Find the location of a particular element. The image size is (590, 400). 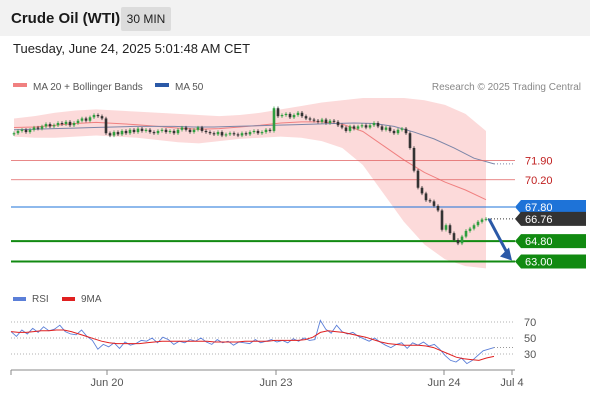

timestamp: Tuesday, June 24, 2025 5:01:48 AM CET is located at coordinates (132, 48).